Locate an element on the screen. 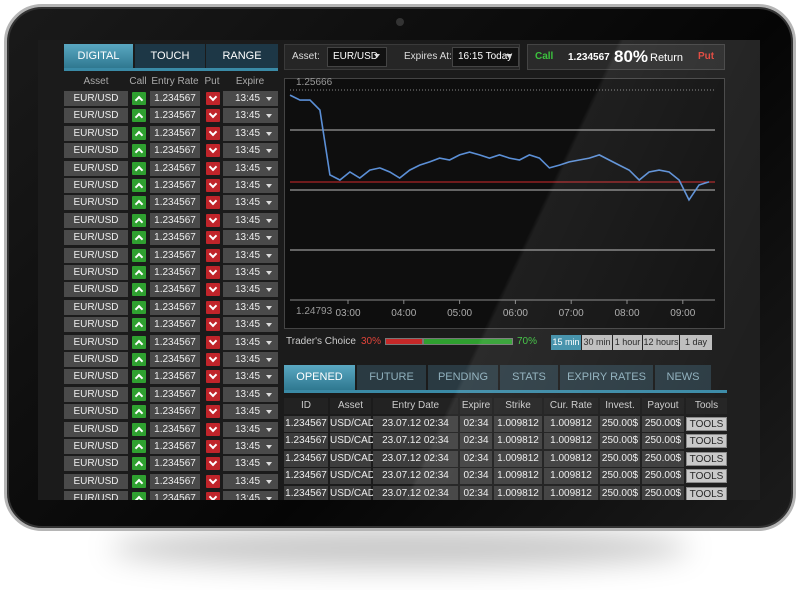  bottom-tab: PENDING is located at coordinates (463, 377).